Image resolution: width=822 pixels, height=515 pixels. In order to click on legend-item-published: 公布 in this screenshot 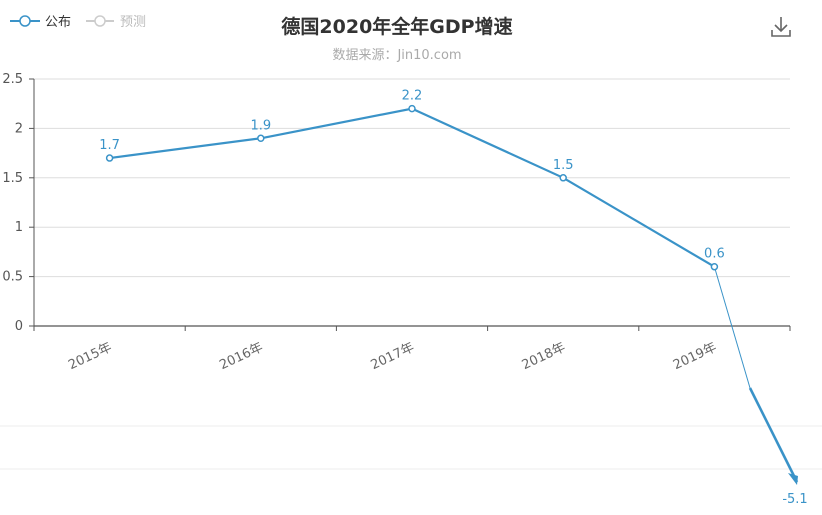, I will do `click(40, 22)`.